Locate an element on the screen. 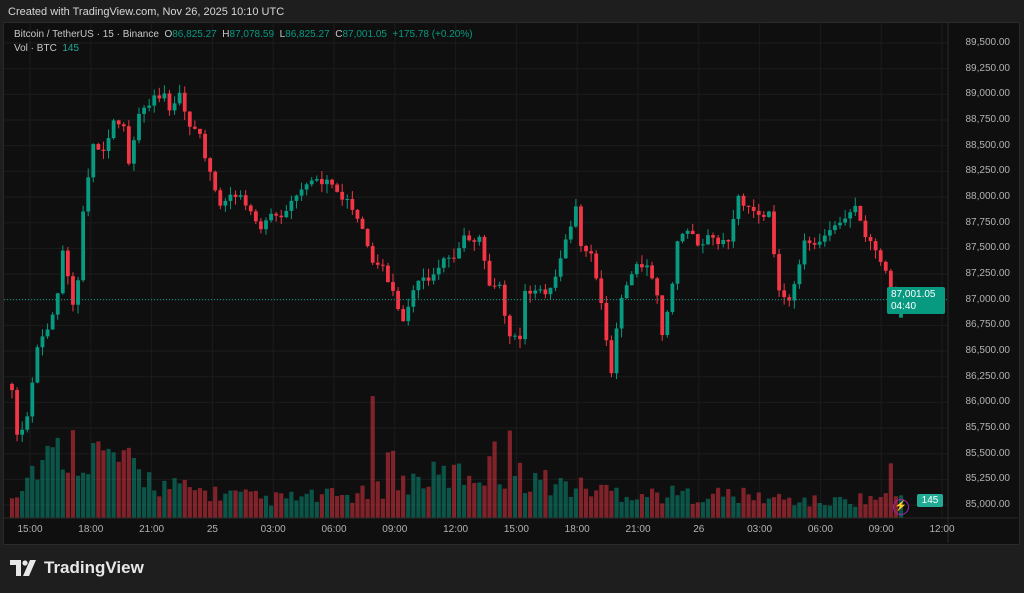 The height and width of the screenshot is (593, 1024). open-value: 86,825.27 is located at coordinates (194, 34).